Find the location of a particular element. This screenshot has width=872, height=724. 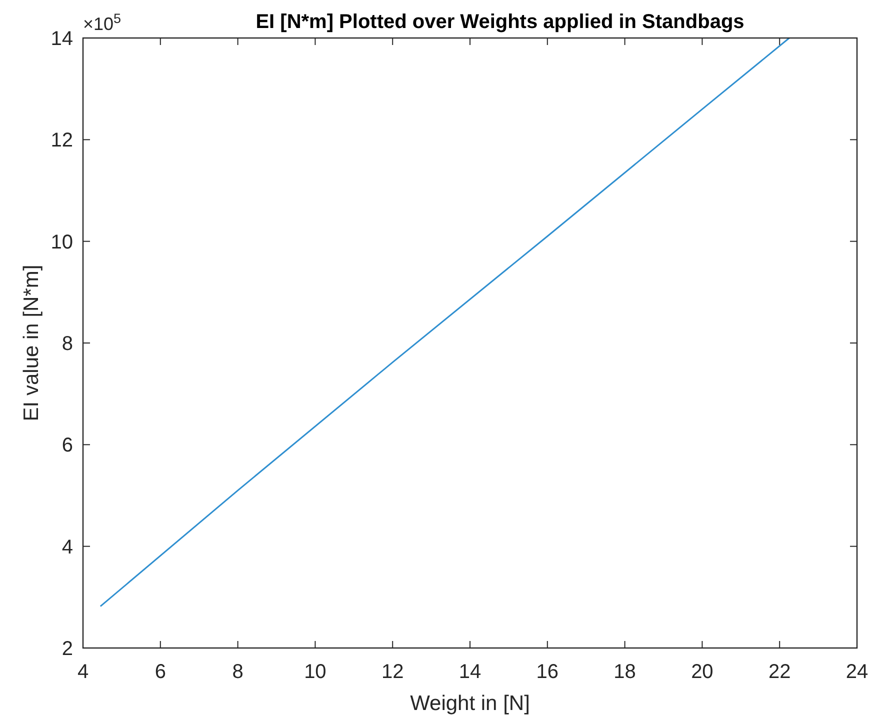

chart-title: EI [N*m] Plotted over Weights applied in Standbags is located at coordinates (500, 22).